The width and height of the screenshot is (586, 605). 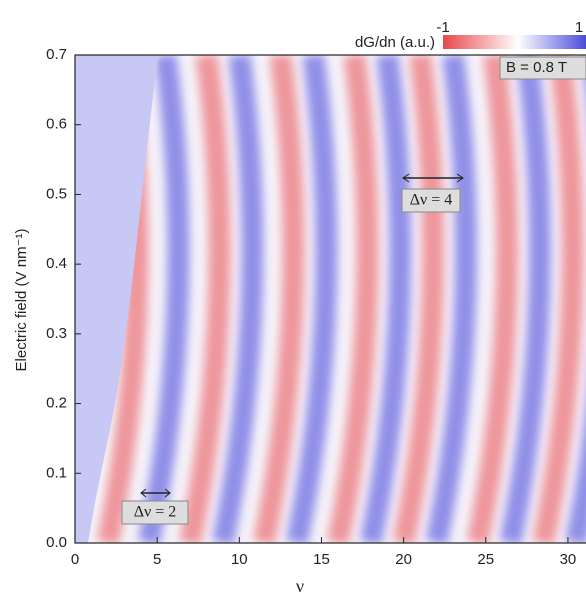 I want to click on colorbar, so click(x=514, y=42).